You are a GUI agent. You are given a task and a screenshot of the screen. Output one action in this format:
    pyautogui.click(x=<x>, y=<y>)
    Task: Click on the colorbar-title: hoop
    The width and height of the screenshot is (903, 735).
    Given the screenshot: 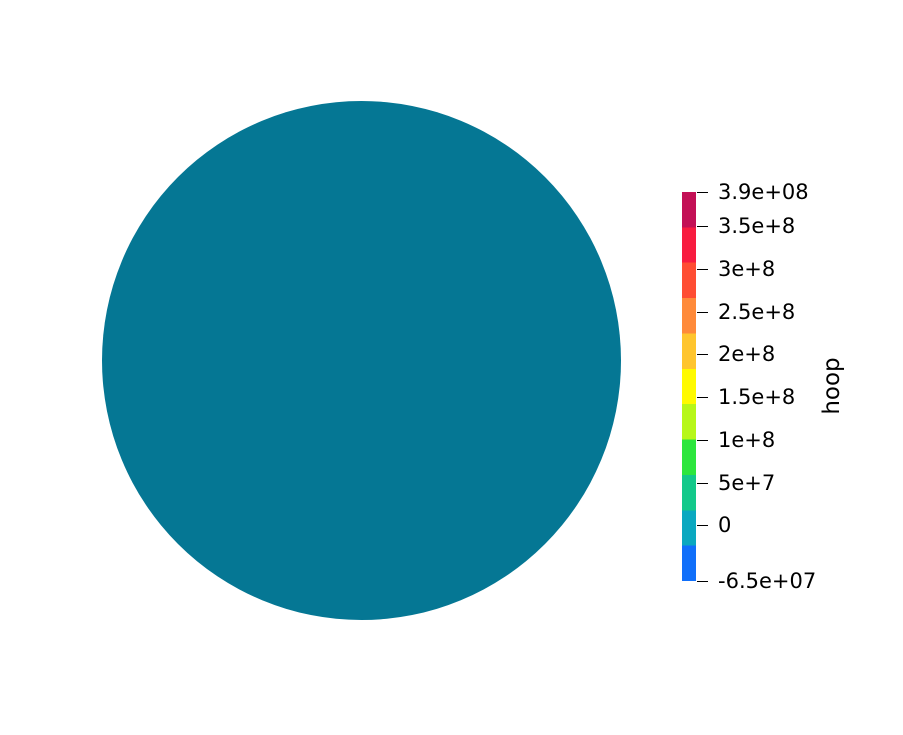 What is the action you would take?
    pyautogui.click(x=832, y=386)
    